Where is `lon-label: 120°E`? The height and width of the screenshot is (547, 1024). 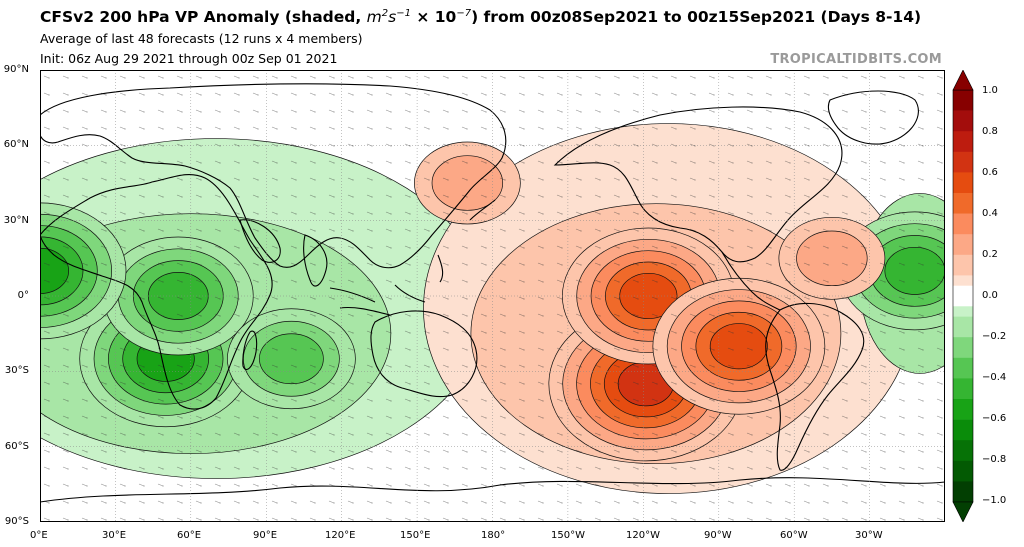 lon-label: 120°E is located at coordinates (340, 535).